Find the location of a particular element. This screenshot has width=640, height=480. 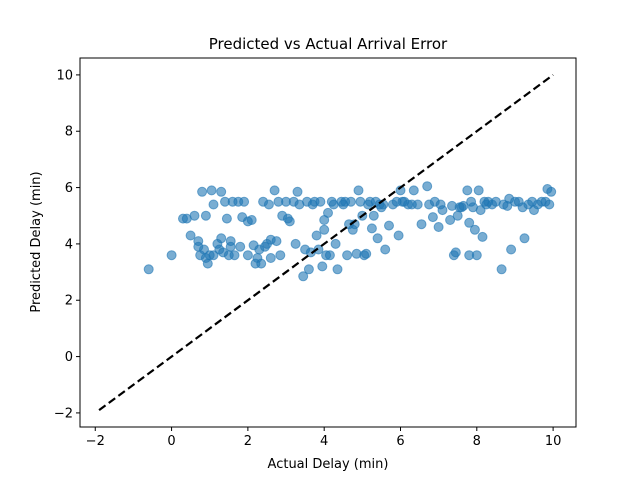

x-axis-label: Actual Delay (min) is located at coordinates (328, 464).